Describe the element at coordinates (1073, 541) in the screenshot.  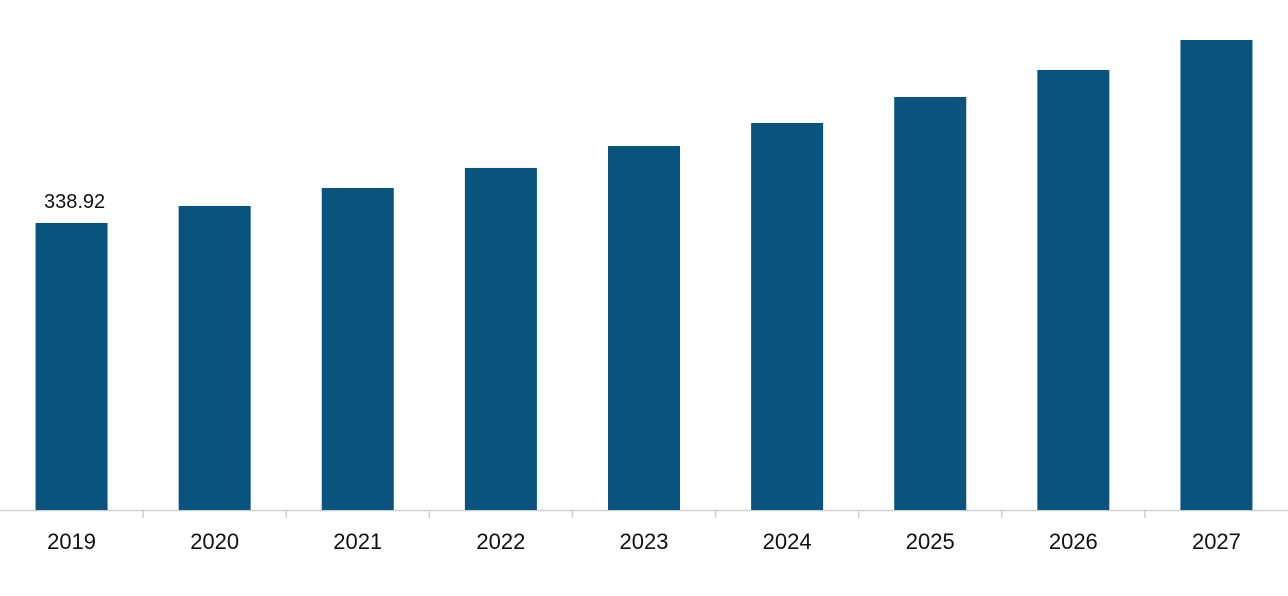
I see `x-tick-label: 2026` at that location.